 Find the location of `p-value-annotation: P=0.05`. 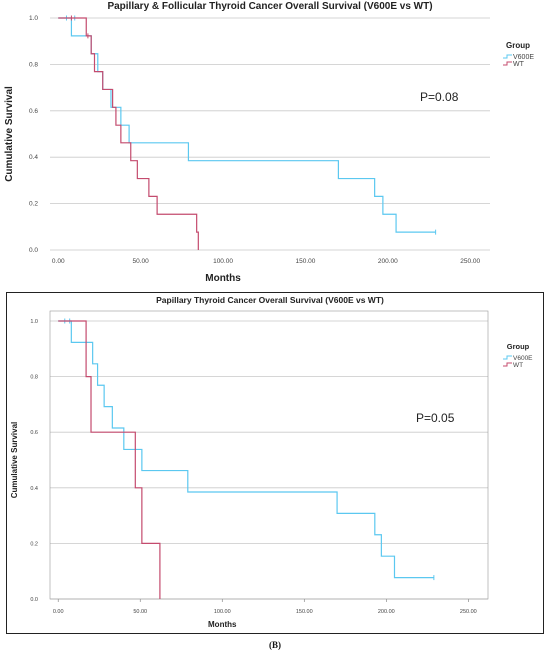

p-value-annotation: P=0.05 is located at coordinates (435, 418).